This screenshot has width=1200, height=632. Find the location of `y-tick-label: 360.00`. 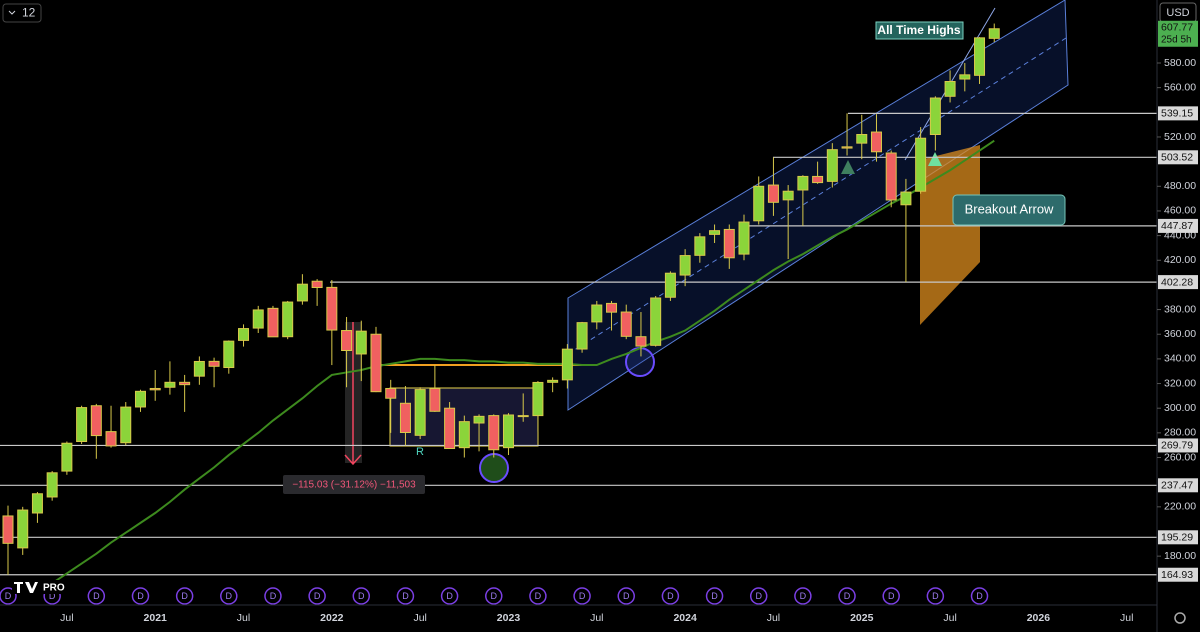

y-tick-label: 360.00 is located at coordinates (1180, 334).